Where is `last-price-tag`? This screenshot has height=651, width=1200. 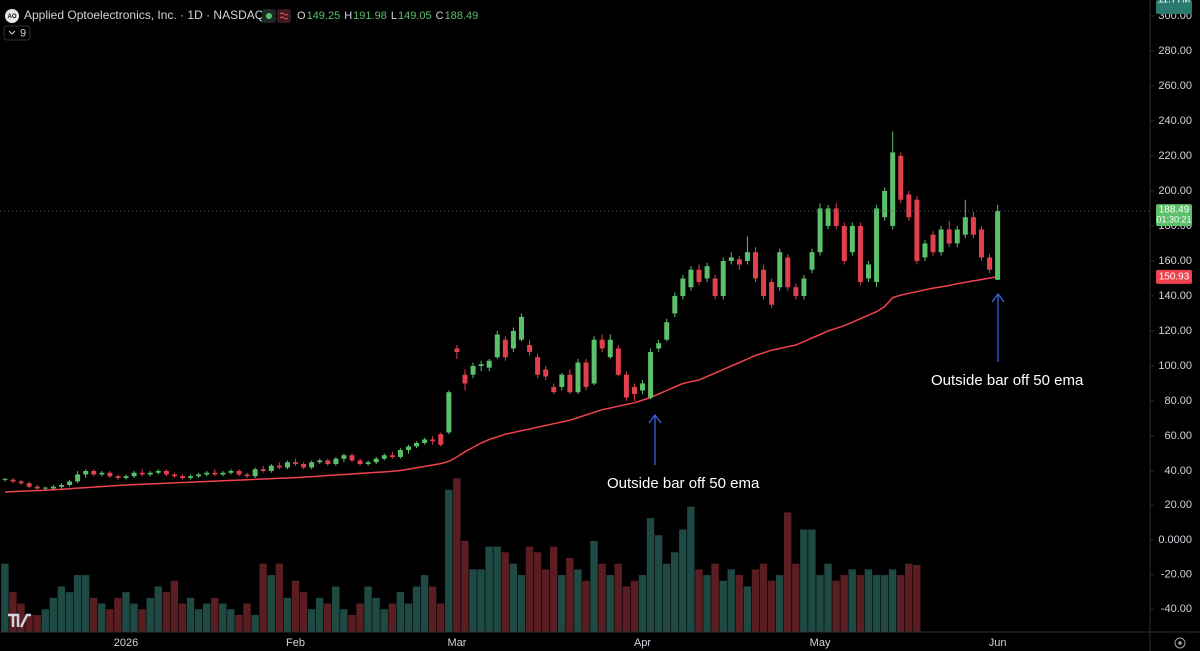
last-price-tag is located at coordinates (1174, 215).